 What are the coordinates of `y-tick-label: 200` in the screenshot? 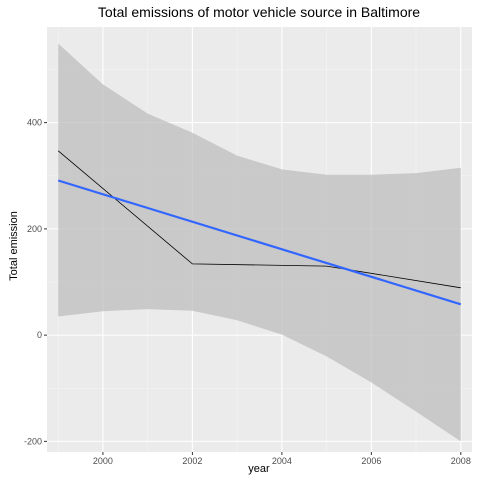 It's located at (34, 229).